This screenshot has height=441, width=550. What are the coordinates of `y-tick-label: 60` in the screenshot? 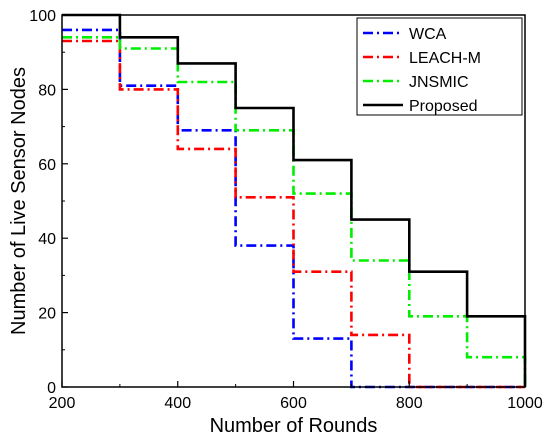 It's located at (47, 165).